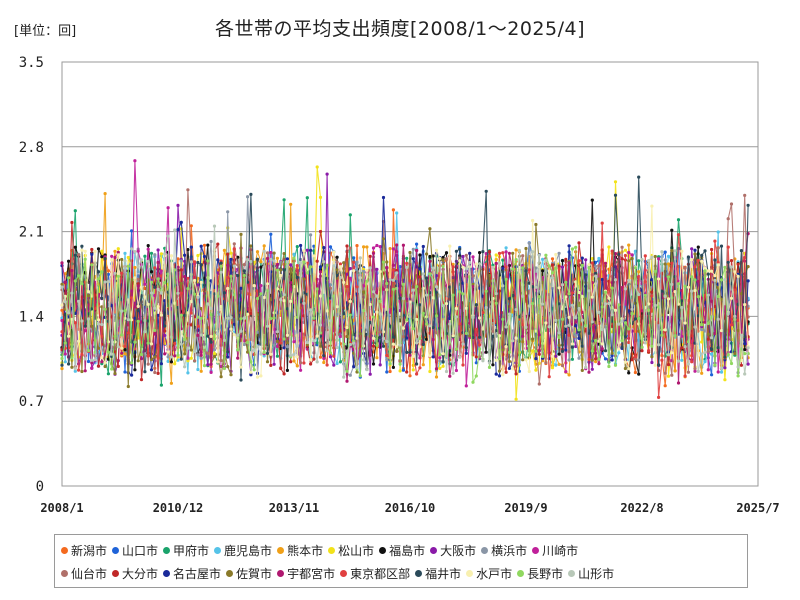  What do you see at coordinates (453, 550) in the screenshot?
I see `legend-item: 大阪市` at bounding box center [453, 550].